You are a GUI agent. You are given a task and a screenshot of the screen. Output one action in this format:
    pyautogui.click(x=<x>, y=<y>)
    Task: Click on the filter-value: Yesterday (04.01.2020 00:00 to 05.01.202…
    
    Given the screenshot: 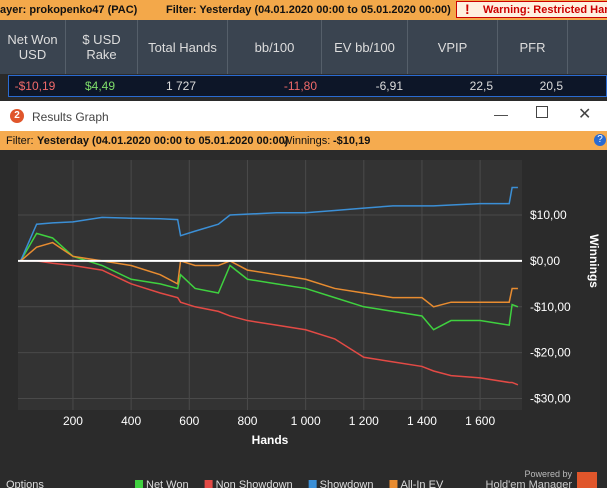 What is the action you would take?
    pyautogui.click(x=163, y=141)
    